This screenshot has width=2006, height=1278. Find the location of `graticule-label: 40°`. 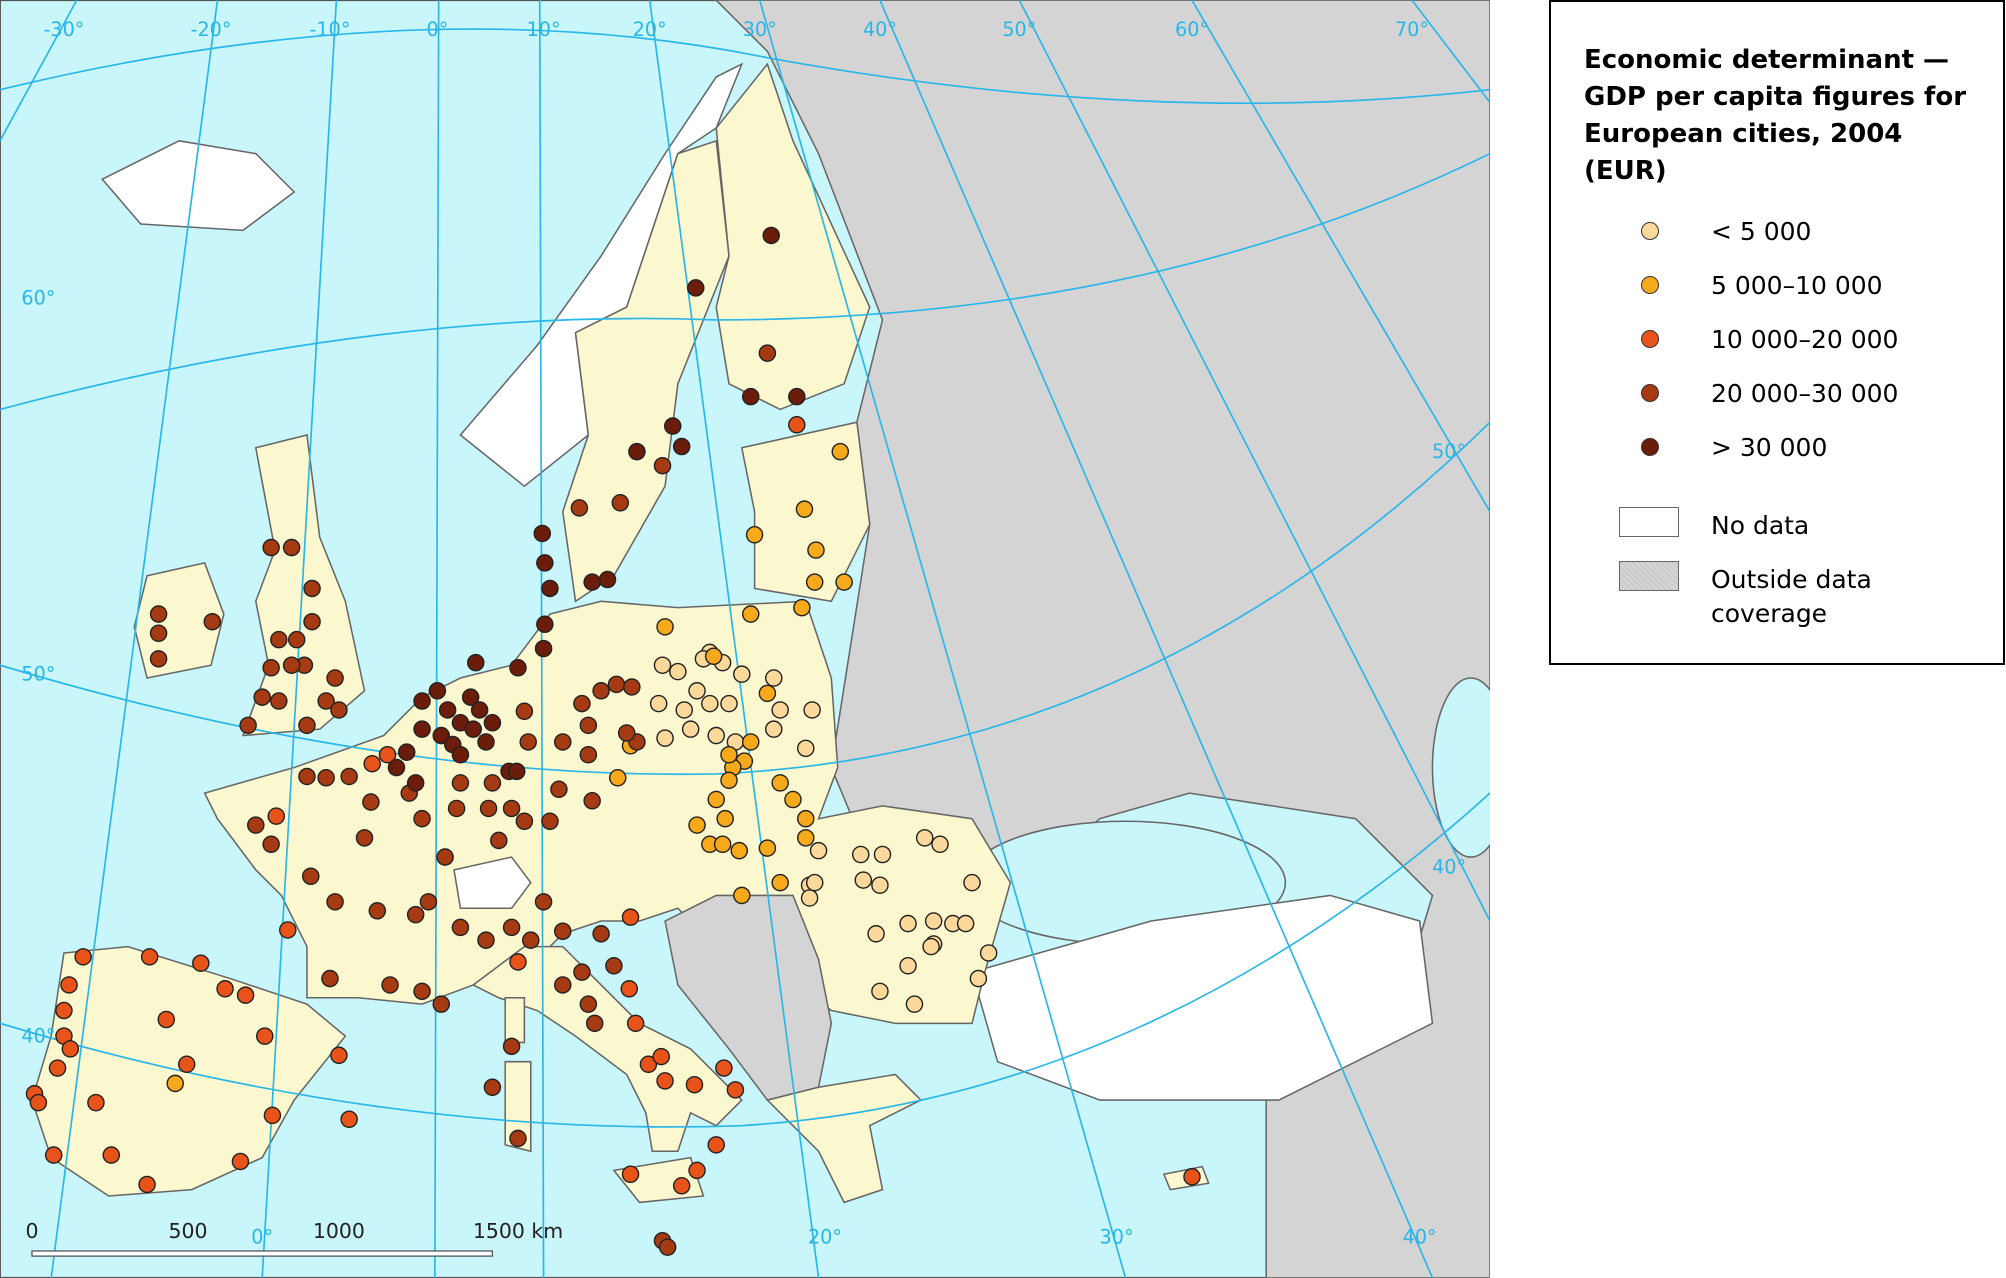

graticule-label: 40° is located at coordinates (1449, 867).